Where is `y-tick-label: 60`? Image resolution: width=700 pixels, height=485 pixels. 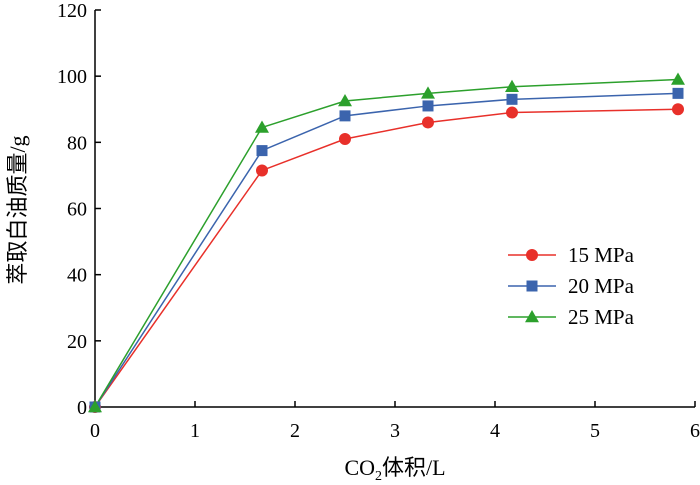
y-tick-label: 60 is located at coordinates (77, 210).